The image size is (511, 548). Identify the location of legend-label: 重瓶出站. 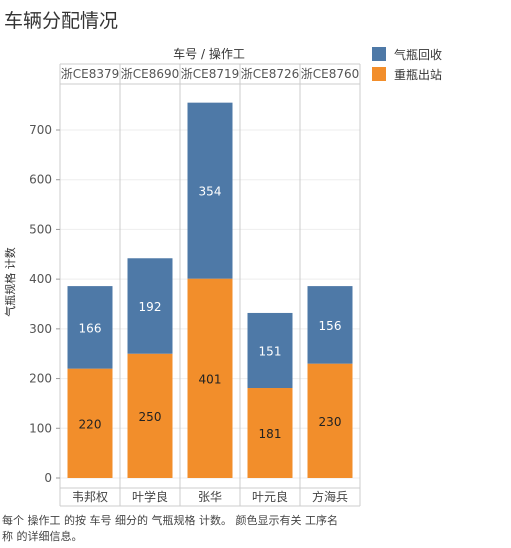
(418, 74).